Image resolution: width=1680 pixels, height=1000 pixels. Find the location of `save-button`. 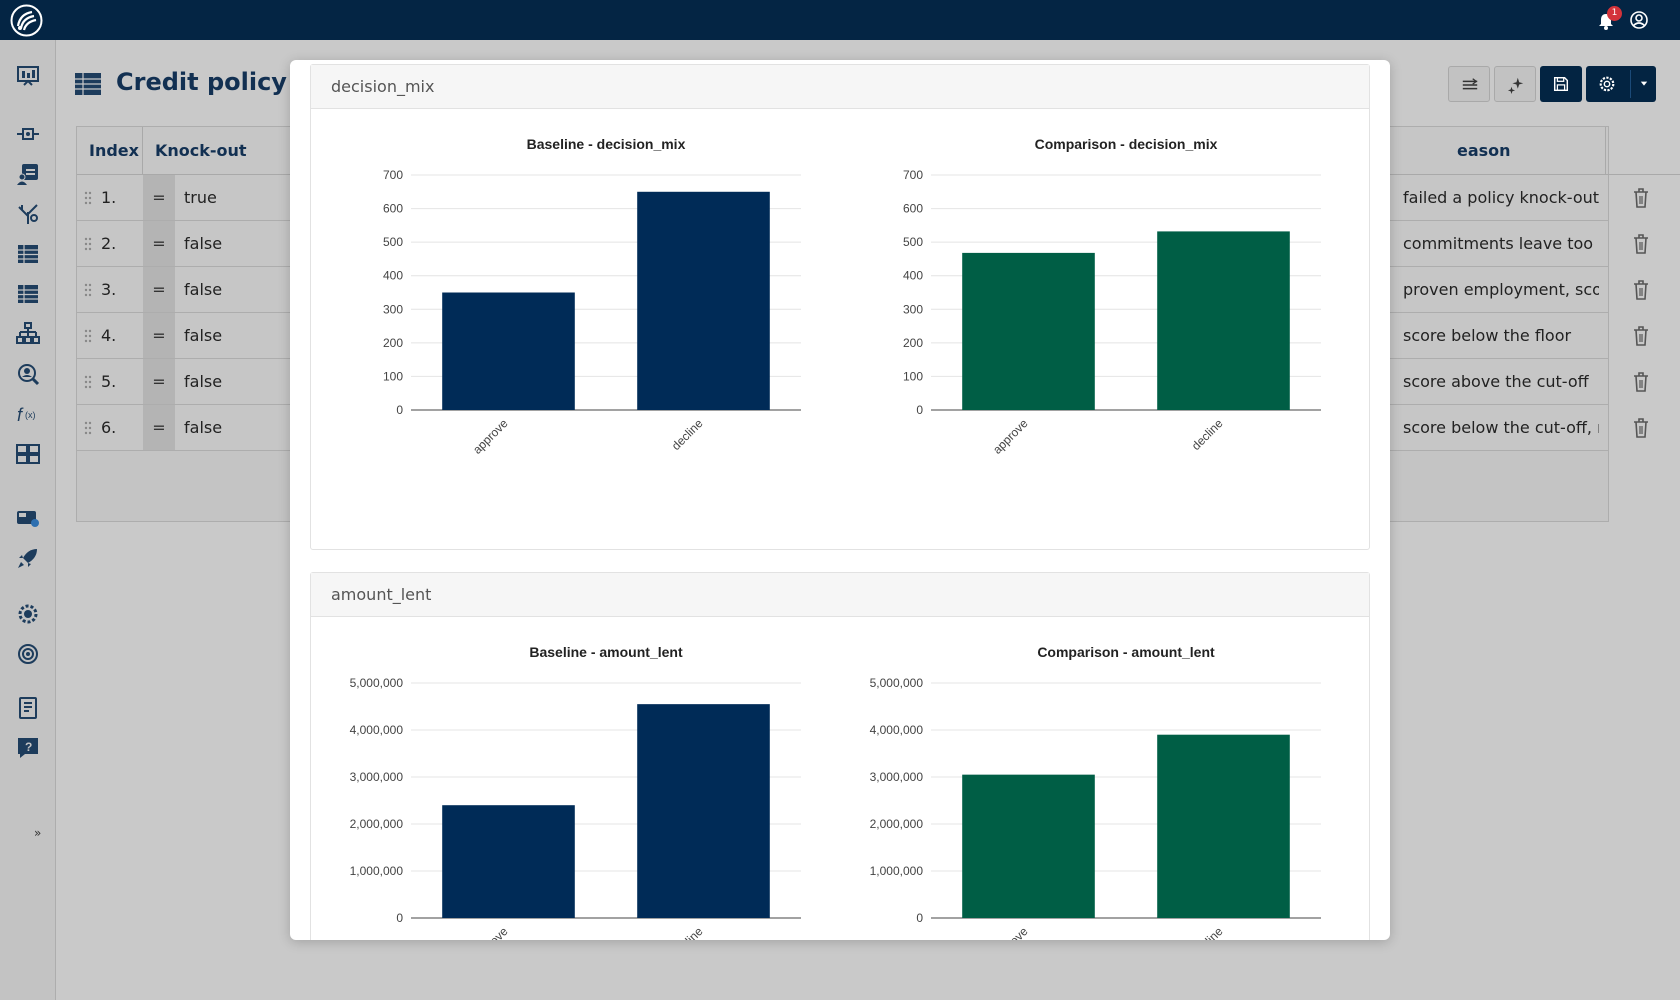

save-button is located at coordinates (1561, 84).